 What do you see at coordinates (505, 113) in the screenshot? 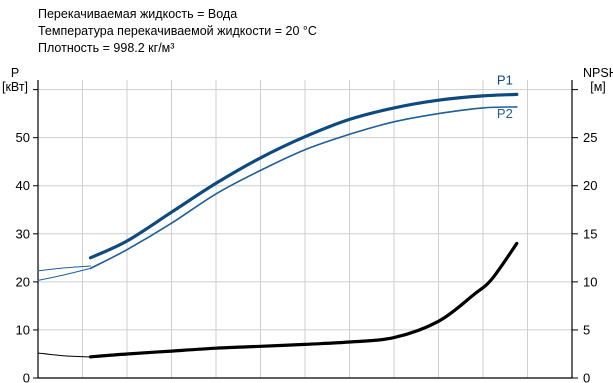
I see `curve-label-p2: P2` at bounding box center [505, 113].